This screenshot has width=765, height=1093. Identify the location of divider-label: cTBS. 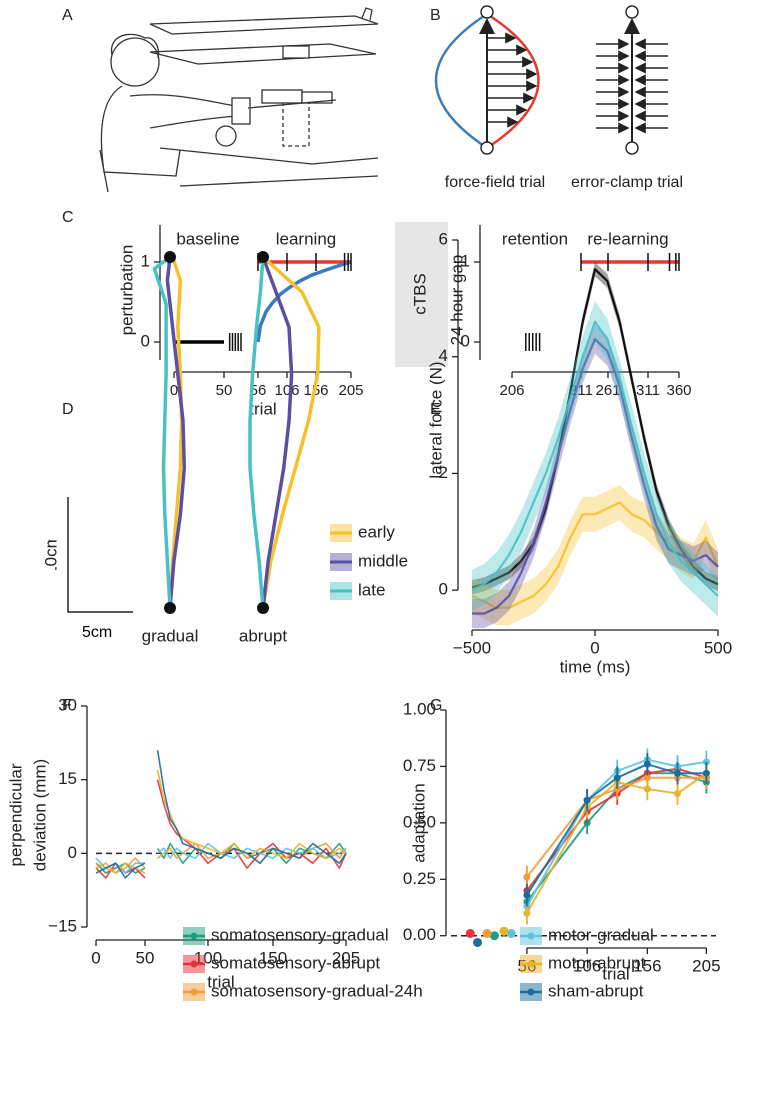
(419, 294).